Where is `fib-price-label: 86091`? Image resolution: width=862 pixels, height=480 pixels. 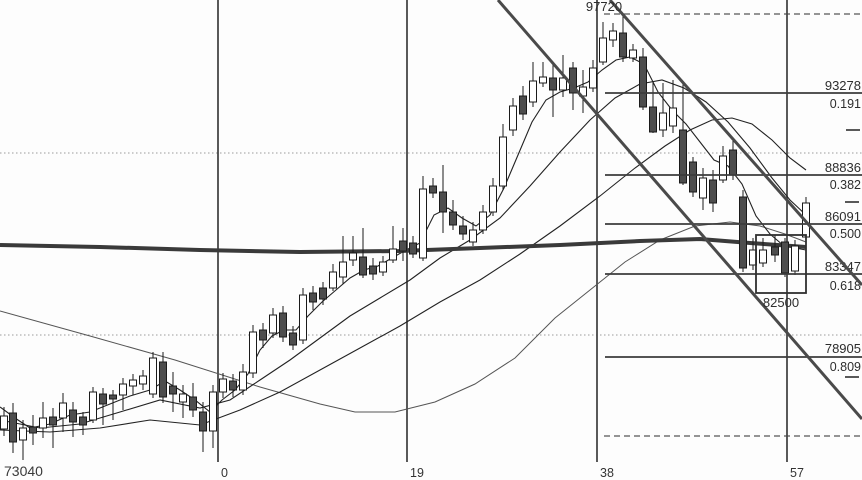 fib-price-label: 86091 is located at coordinates (843, 216).